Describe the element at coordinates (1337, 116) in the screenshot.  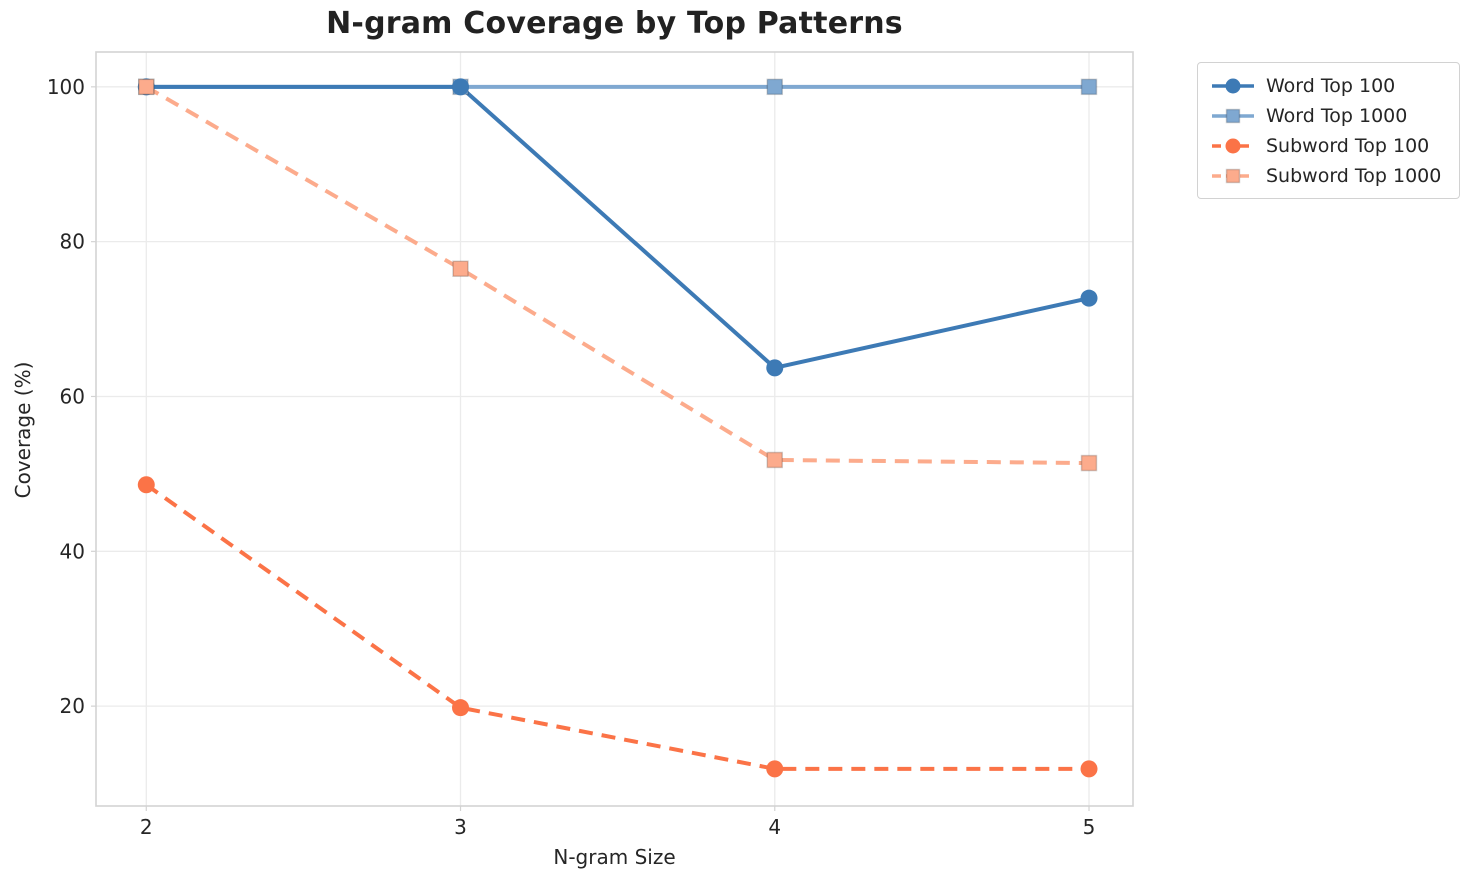
I see `legend-label: Word Top 1000` at that location.